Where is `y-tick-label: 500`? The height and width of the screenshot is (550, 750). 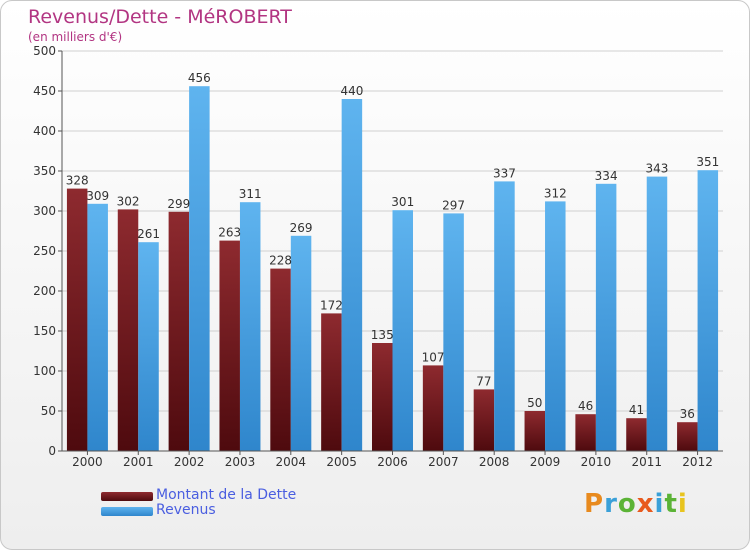 y-tick-label: 500 is located at coordinates (44, 51).